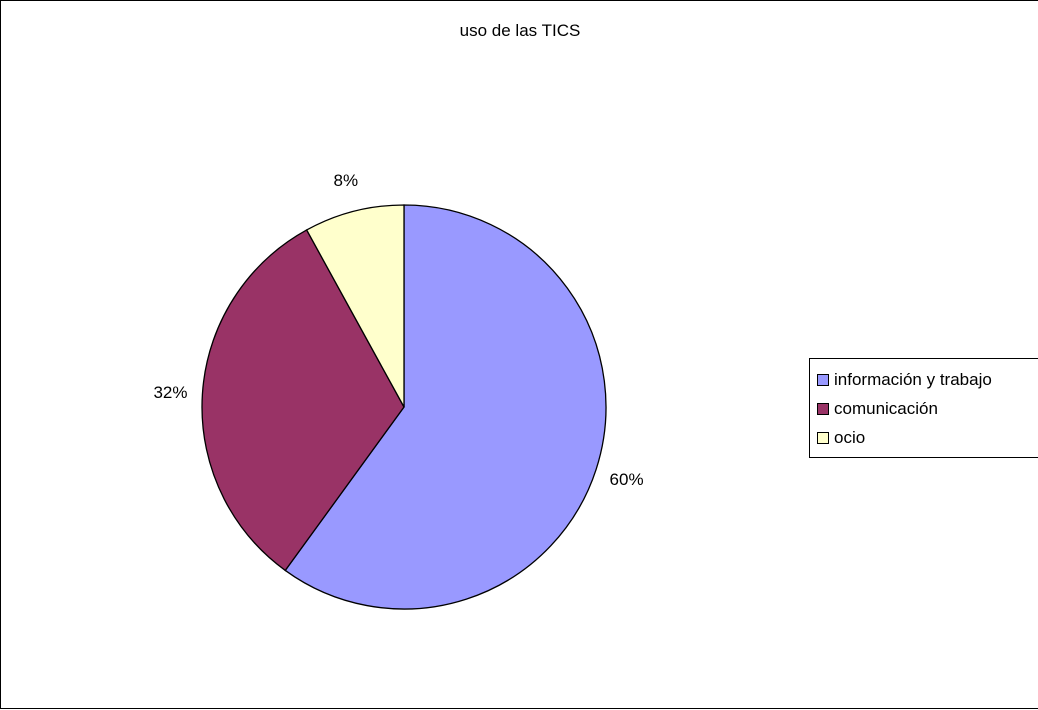  Describe the element at coordinates (913, 379) in the screenshot. I see `legend-label: información y trabajo` at that location.